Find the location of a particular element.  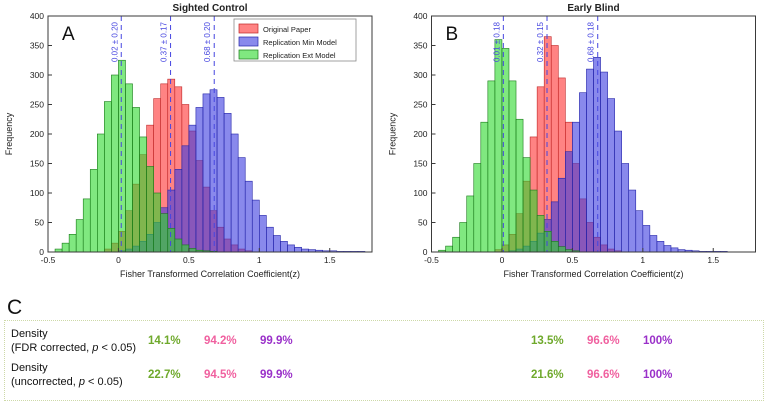

density-value: 22.7% is located at coordinates (164, 374).